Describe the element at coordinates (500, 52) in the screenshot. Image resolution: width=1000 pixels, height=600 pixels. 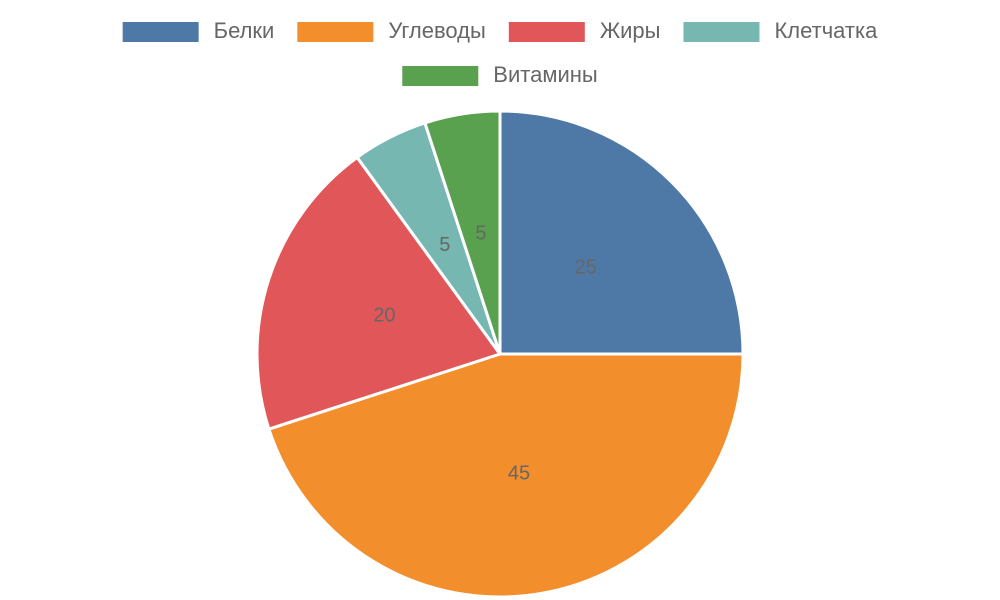
I see `legend: Белки Углеводы Жиры Клетчатка Витамины` at that location.